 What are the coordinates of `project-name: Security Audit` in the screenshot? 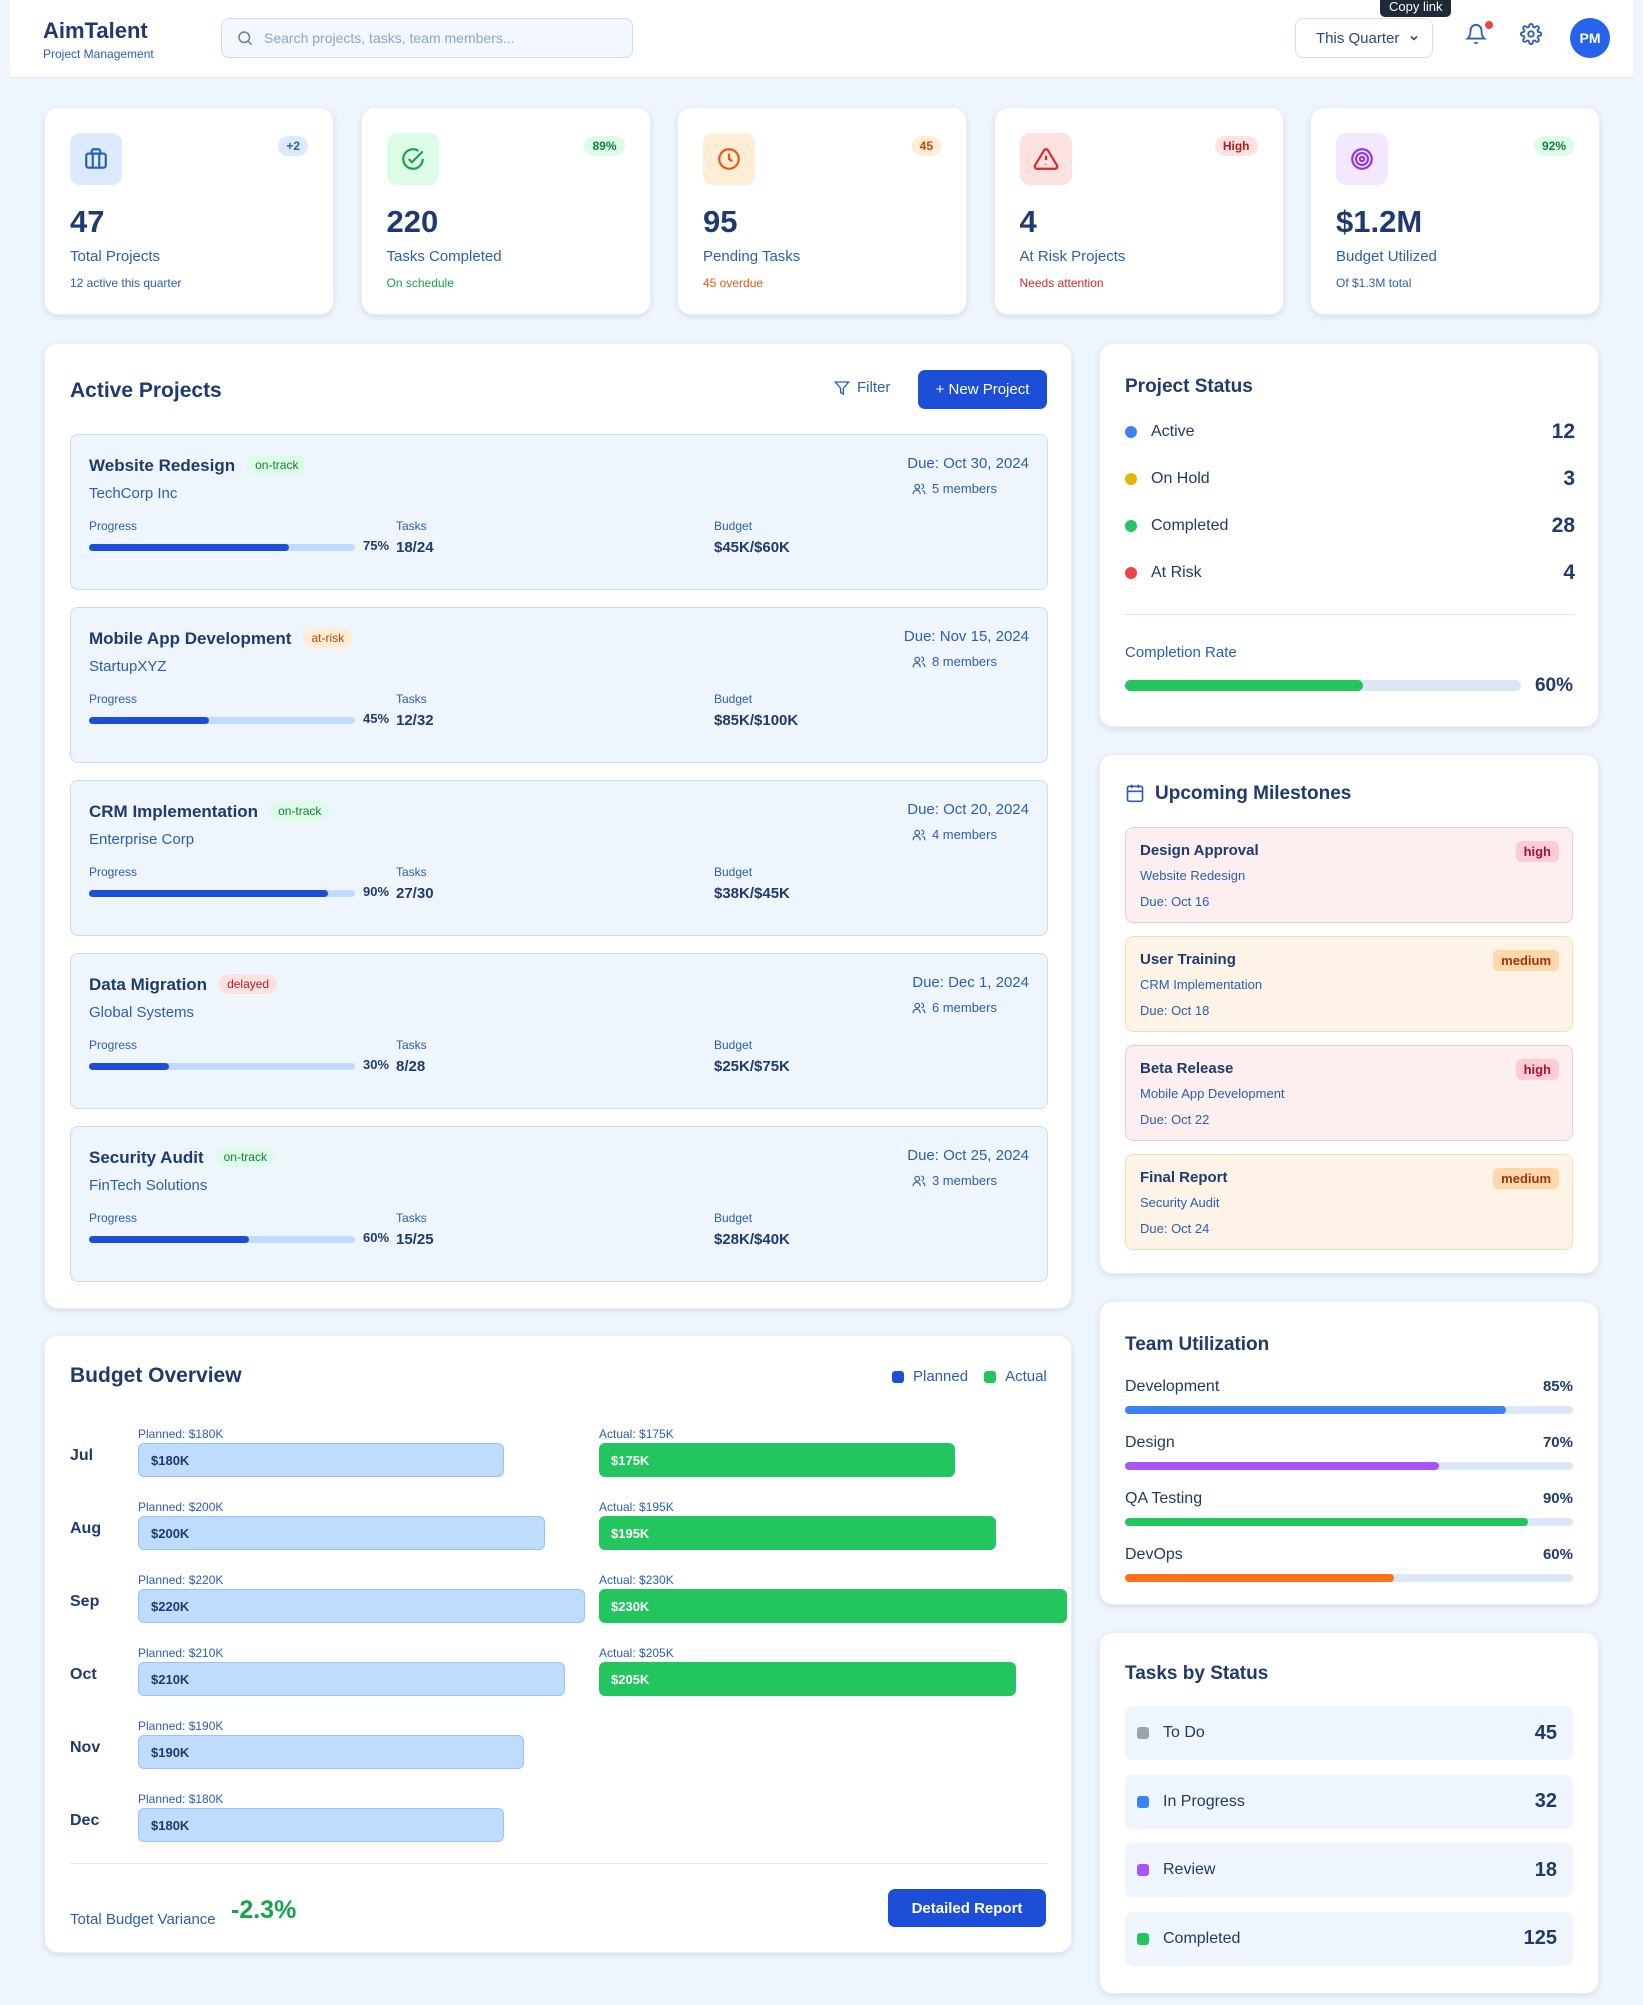 It's located at (146, 1157).